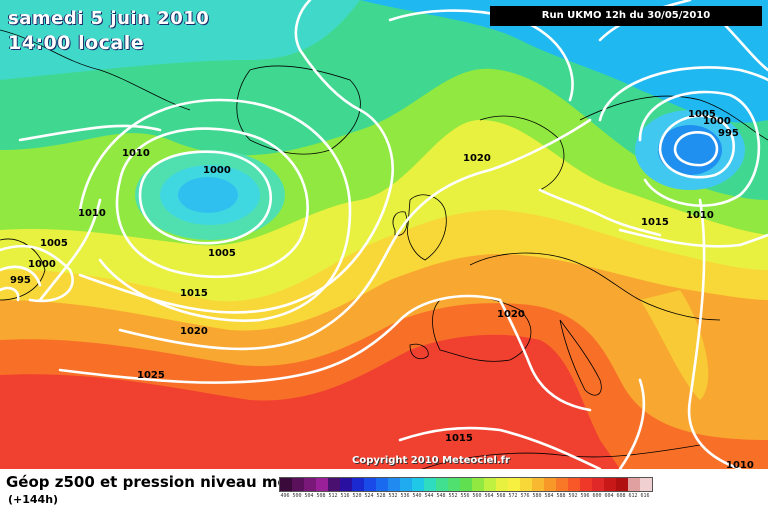 This screenshot has height=512, width=768. Describe the element at coordinates (465, 496) in the screenshot. I see `legend-value-label: 556` at that location.